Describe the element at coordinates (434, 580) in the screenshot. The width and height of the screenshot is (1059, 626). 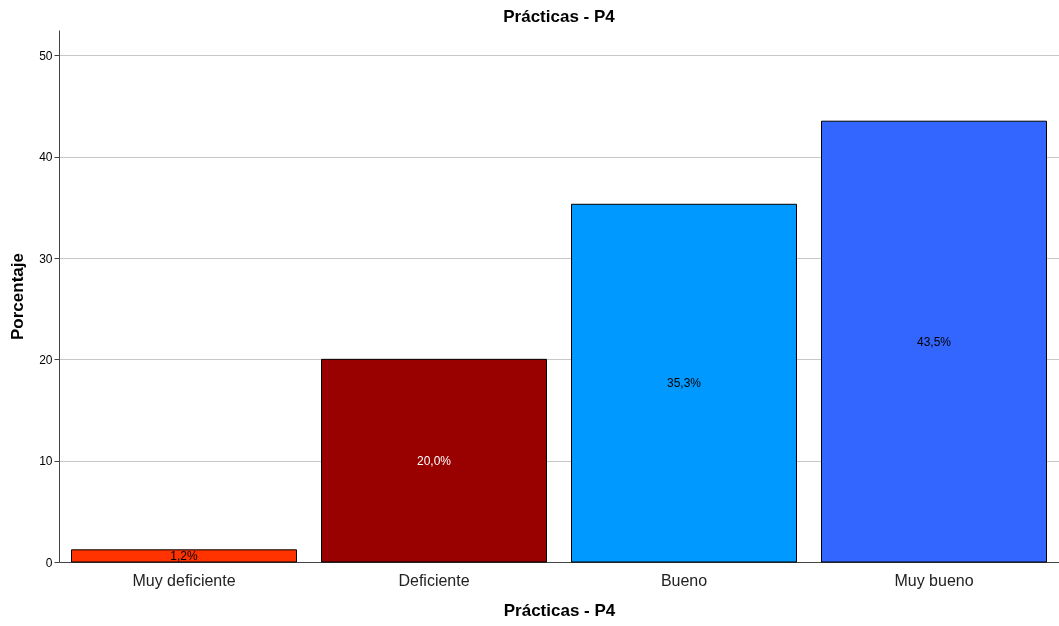
I see `x-tick-label: Deficiente` at that location.